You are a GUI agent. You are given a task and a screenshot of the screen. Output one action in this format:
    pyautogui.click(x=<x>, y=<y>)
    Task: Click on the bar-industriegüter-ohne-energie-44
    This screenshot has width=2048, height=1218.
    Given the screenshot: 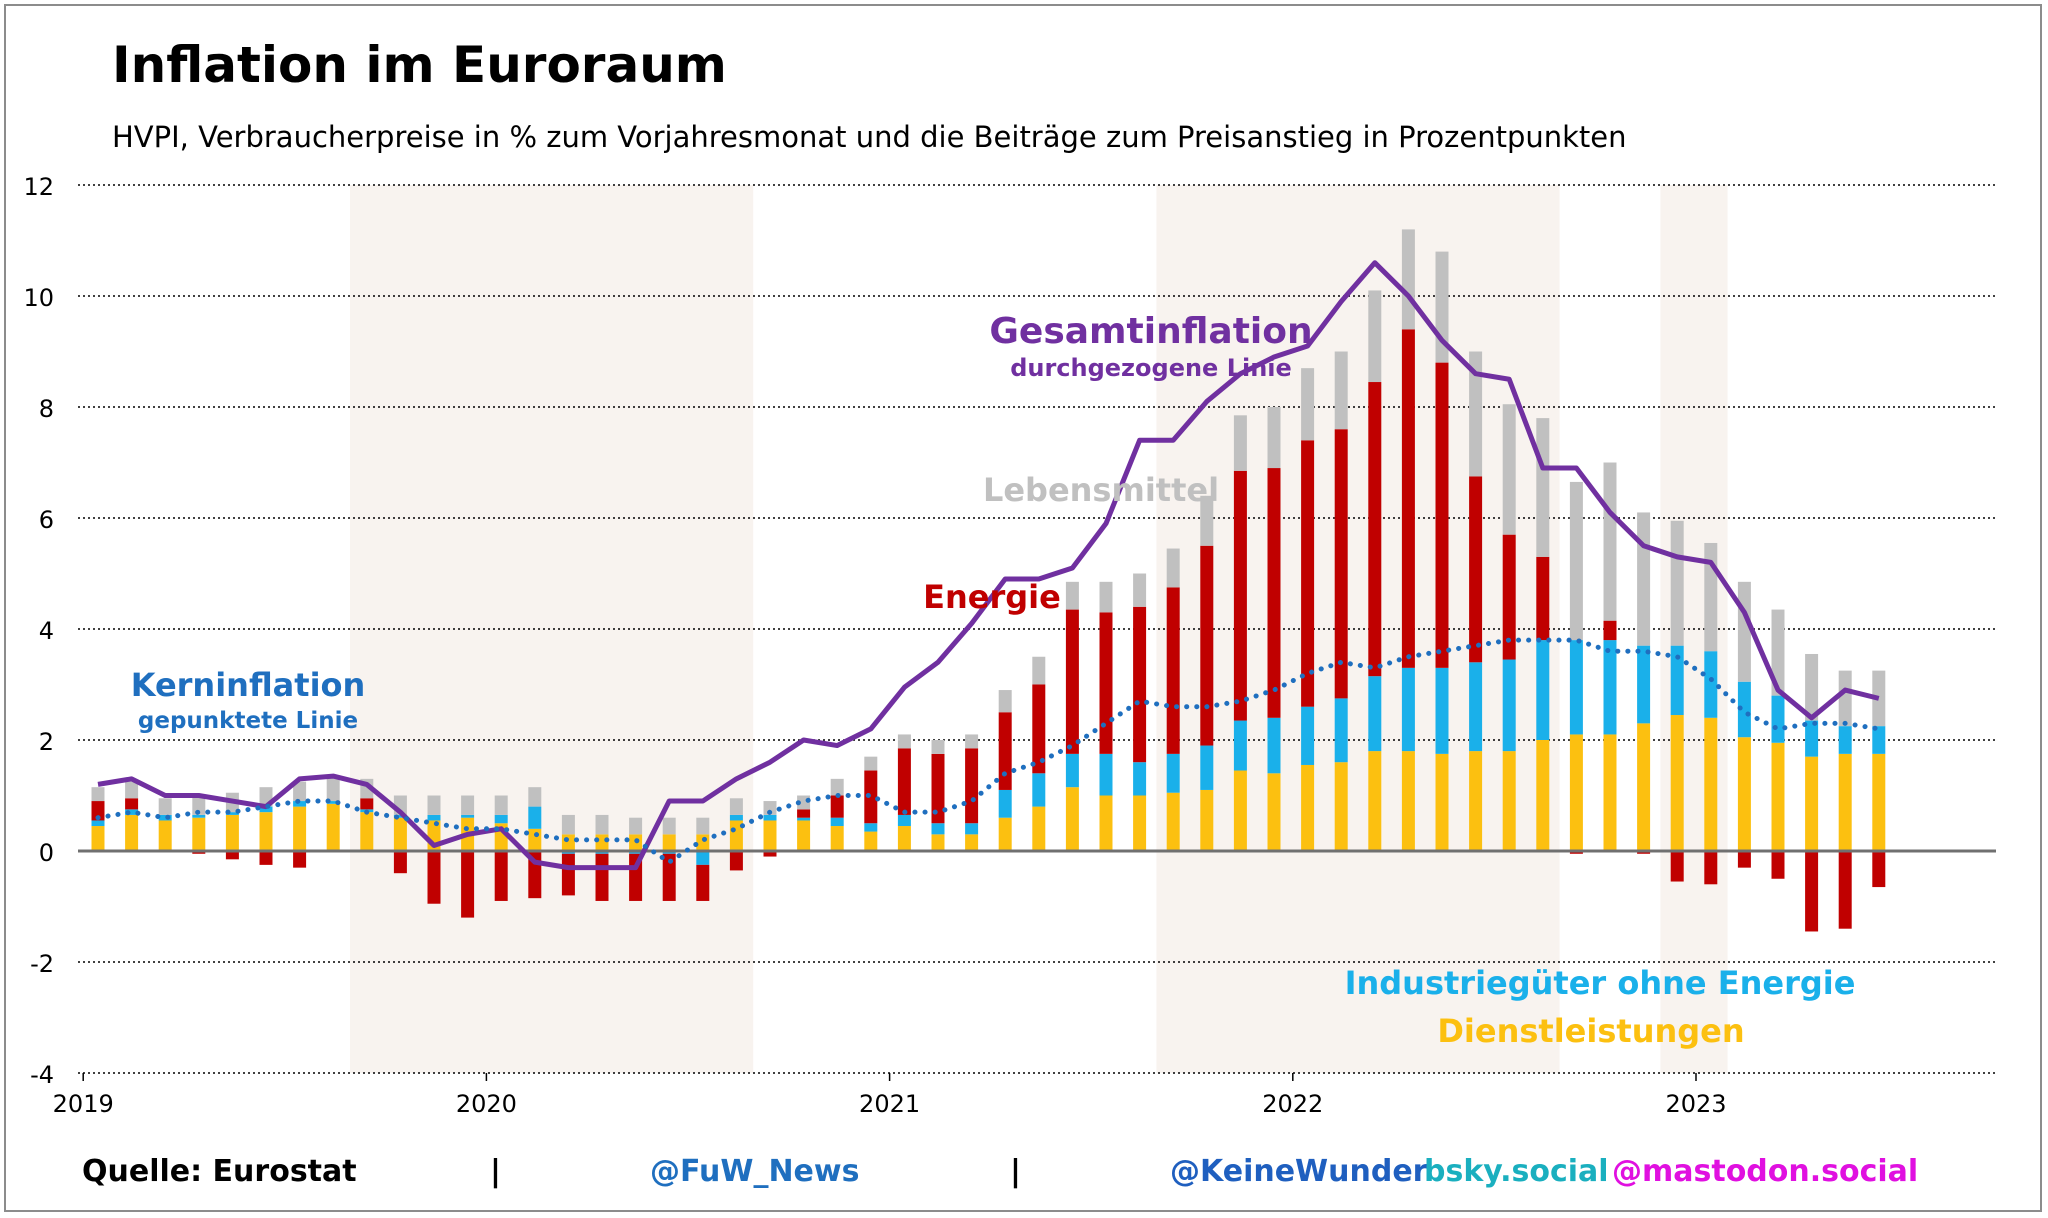 What is the action you would take?
    pyautogui.click(x=1576, y=687)
    